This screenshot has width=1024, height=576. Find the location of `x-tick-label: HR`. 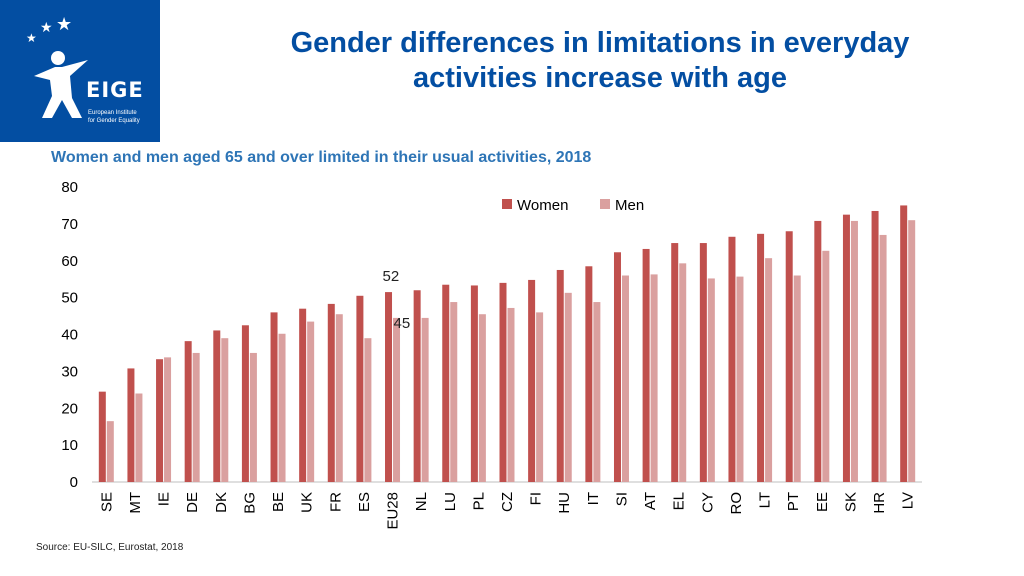

x-tick-label: HR is located at coordinates (879, 503).